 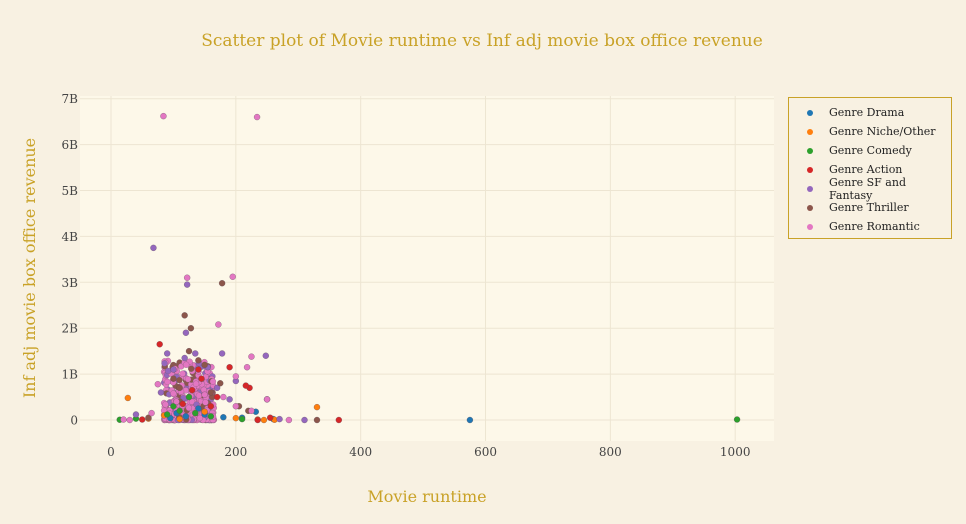 I want to click on y-axis-label: Inf adj movie box office revenue, so click(x=29, y=268).